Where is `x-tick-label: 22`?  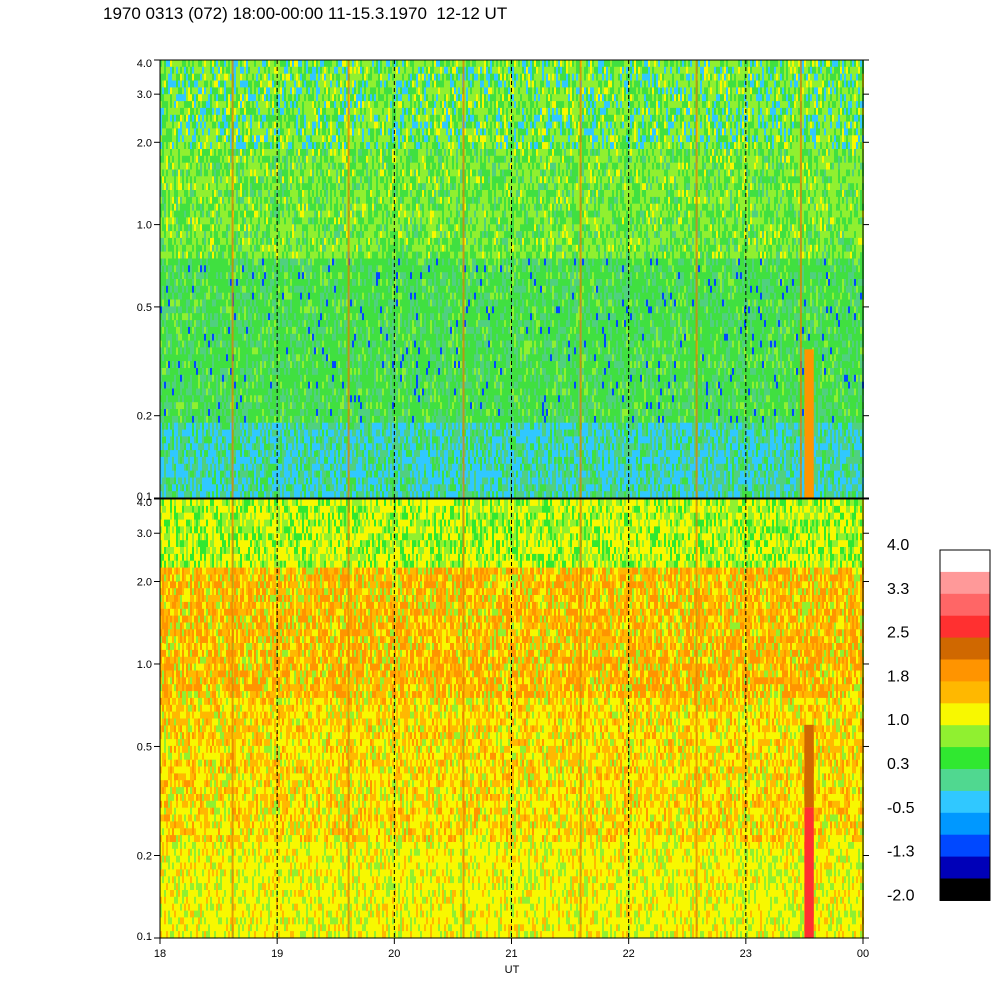
x-tick-label: 22 is located at coordinates (629, 954).